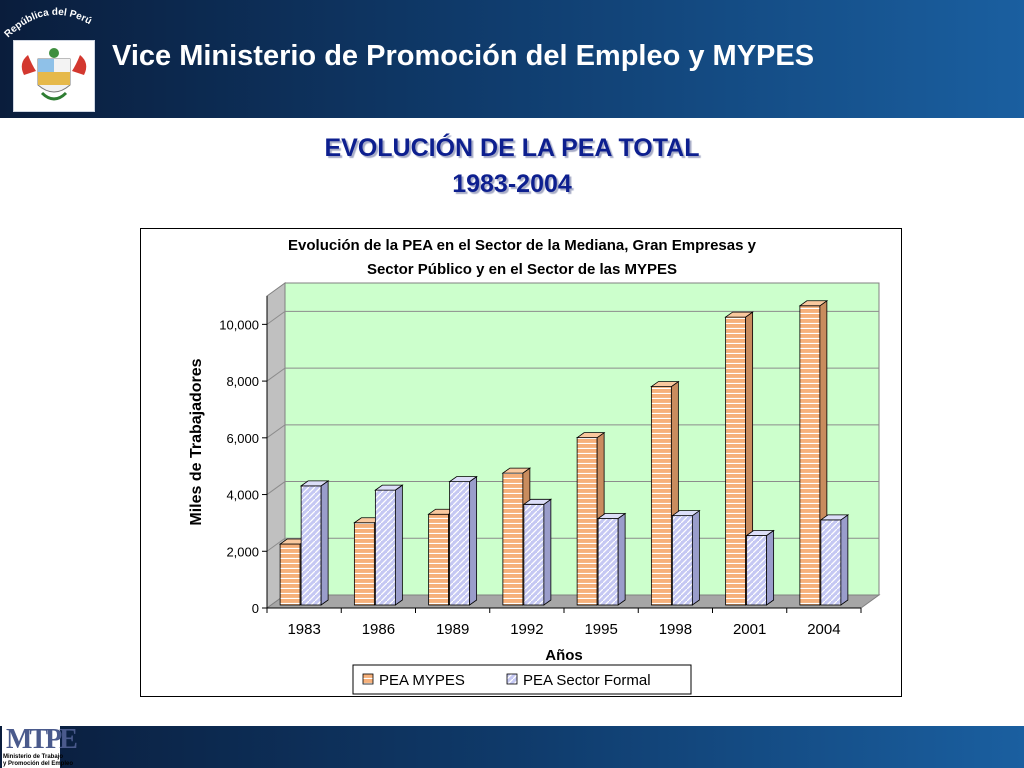  I want to click on bar-pea-mypes-2001, so click(739, 458).